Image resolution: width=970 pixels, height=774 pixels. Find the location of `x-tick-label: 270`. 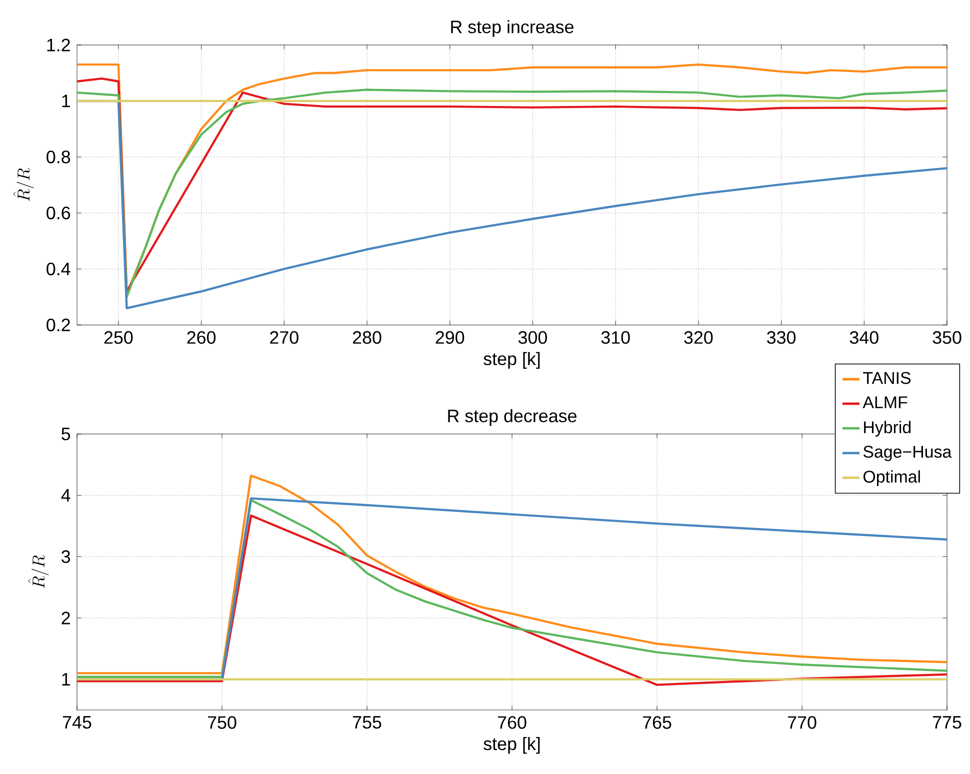

x-tick-label: 270 is located at coordinates (284, 337).